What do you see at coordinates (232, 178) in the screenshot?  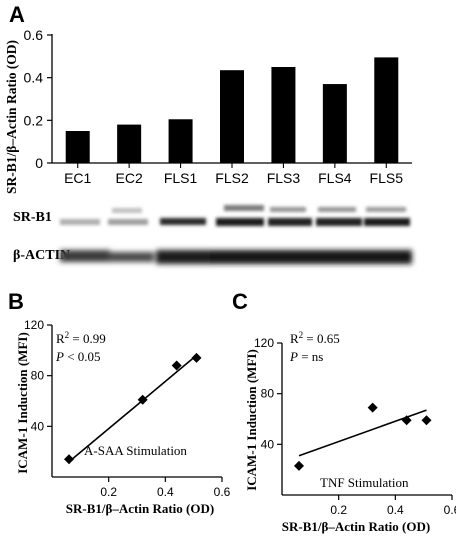 I see `x-tick-label: FLS2` at bounding box center [232, 178].